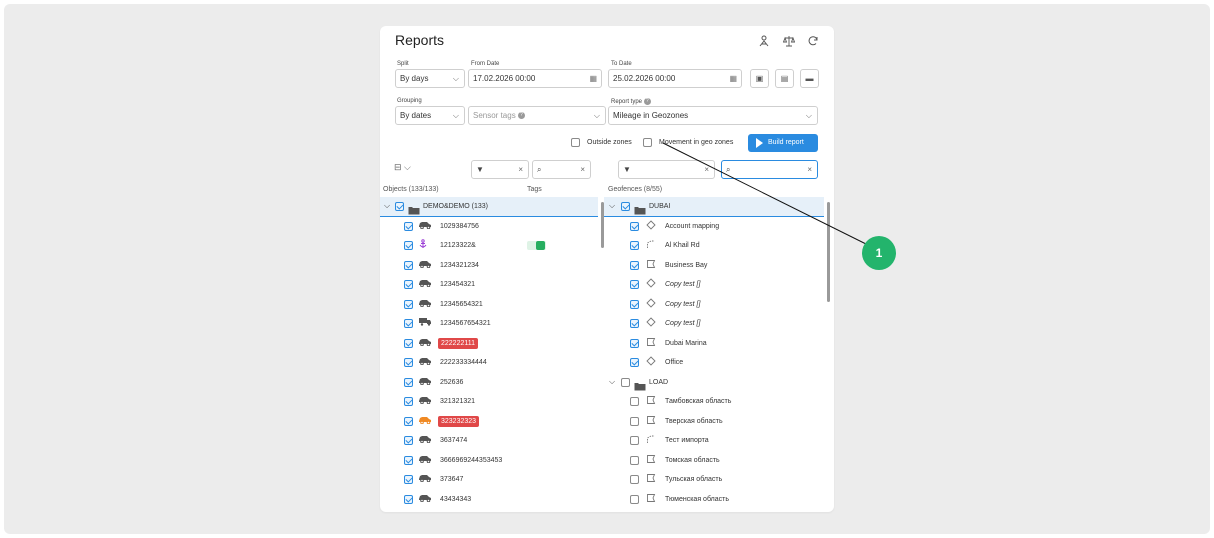 Image resolution: width=1214 pixels, height=538 pixels. Describe the element at coordinates (402, 167) in the screenshot. I see `tree-view-toggle: ⊟ ⌵` at that location.